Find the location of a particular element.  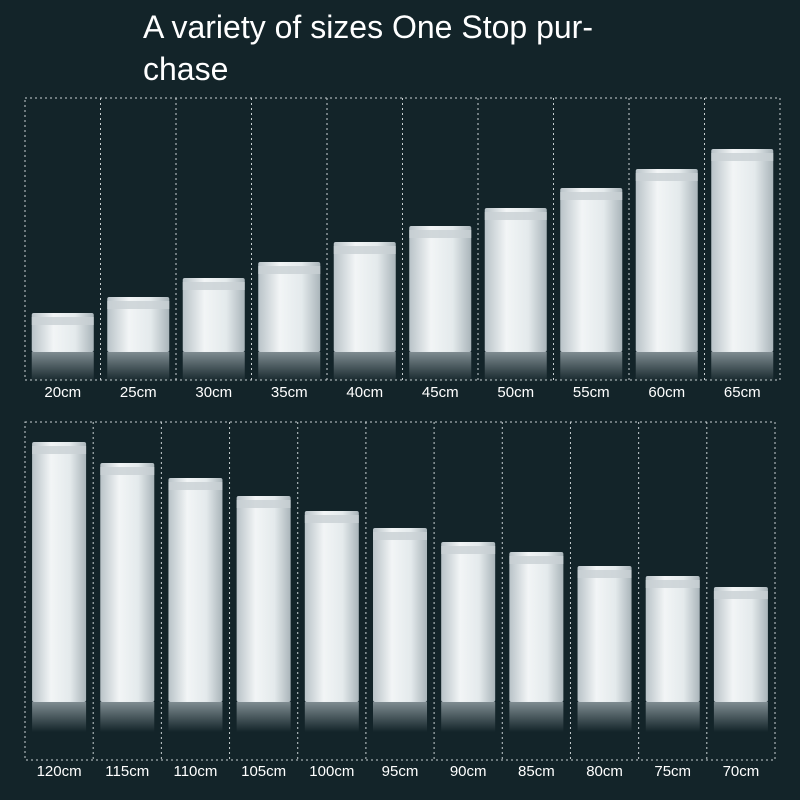

title-line: A variety of sizes One Stop pur- is located at coordinates (368, 27).